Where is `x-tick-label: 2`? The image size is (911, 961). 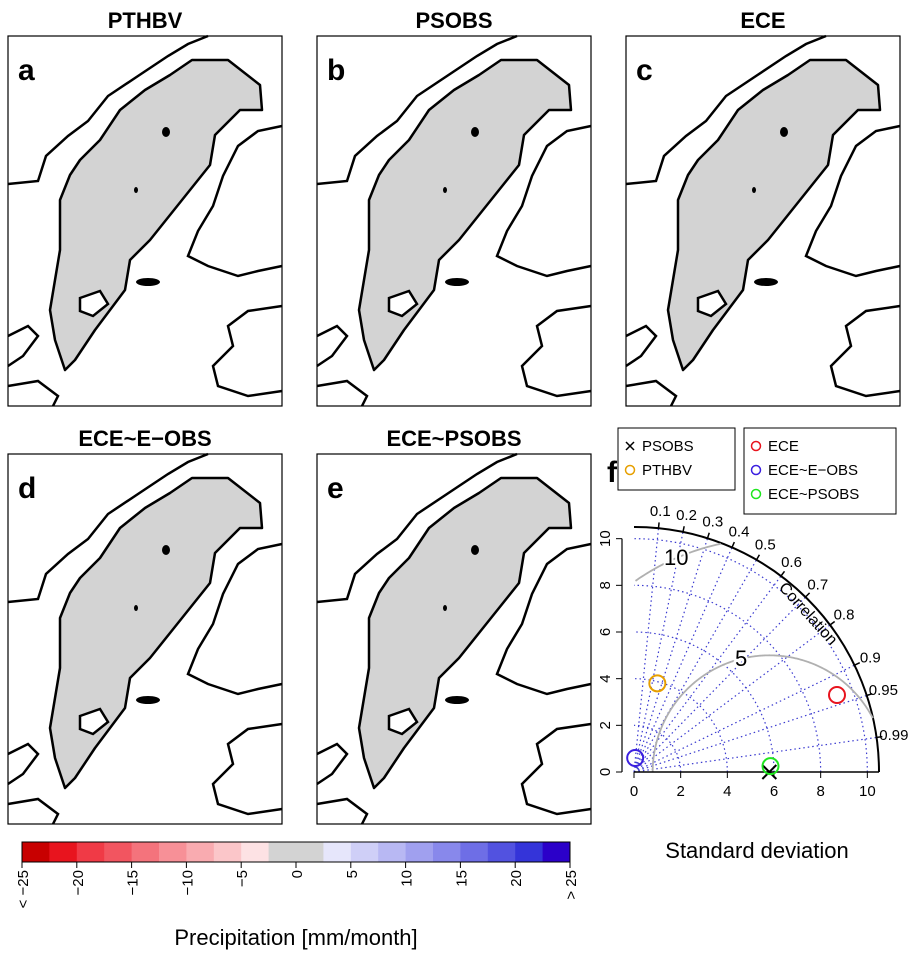 x-tick-label: 2 is located at coordinates (680, 791).